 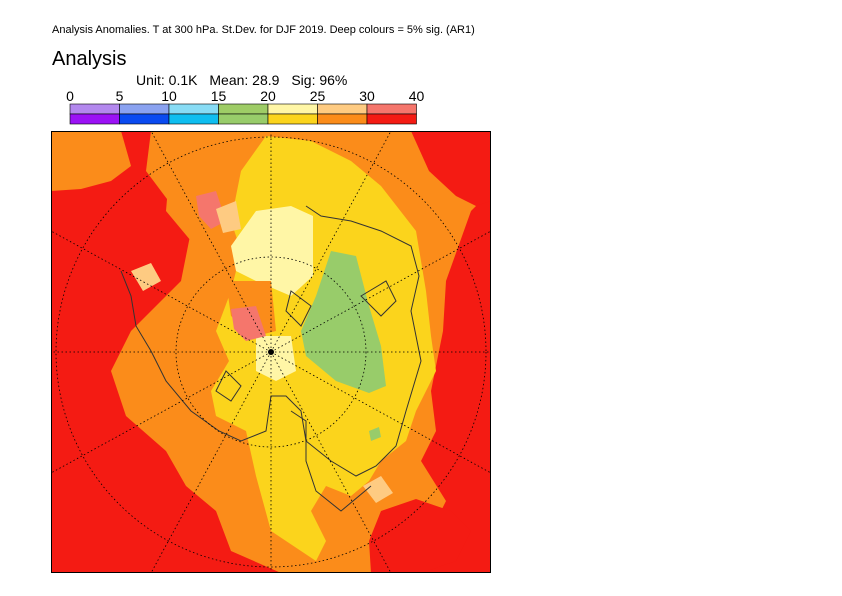 I want to click on sig-label: Sig: 96%, so click(x=319, y=80).